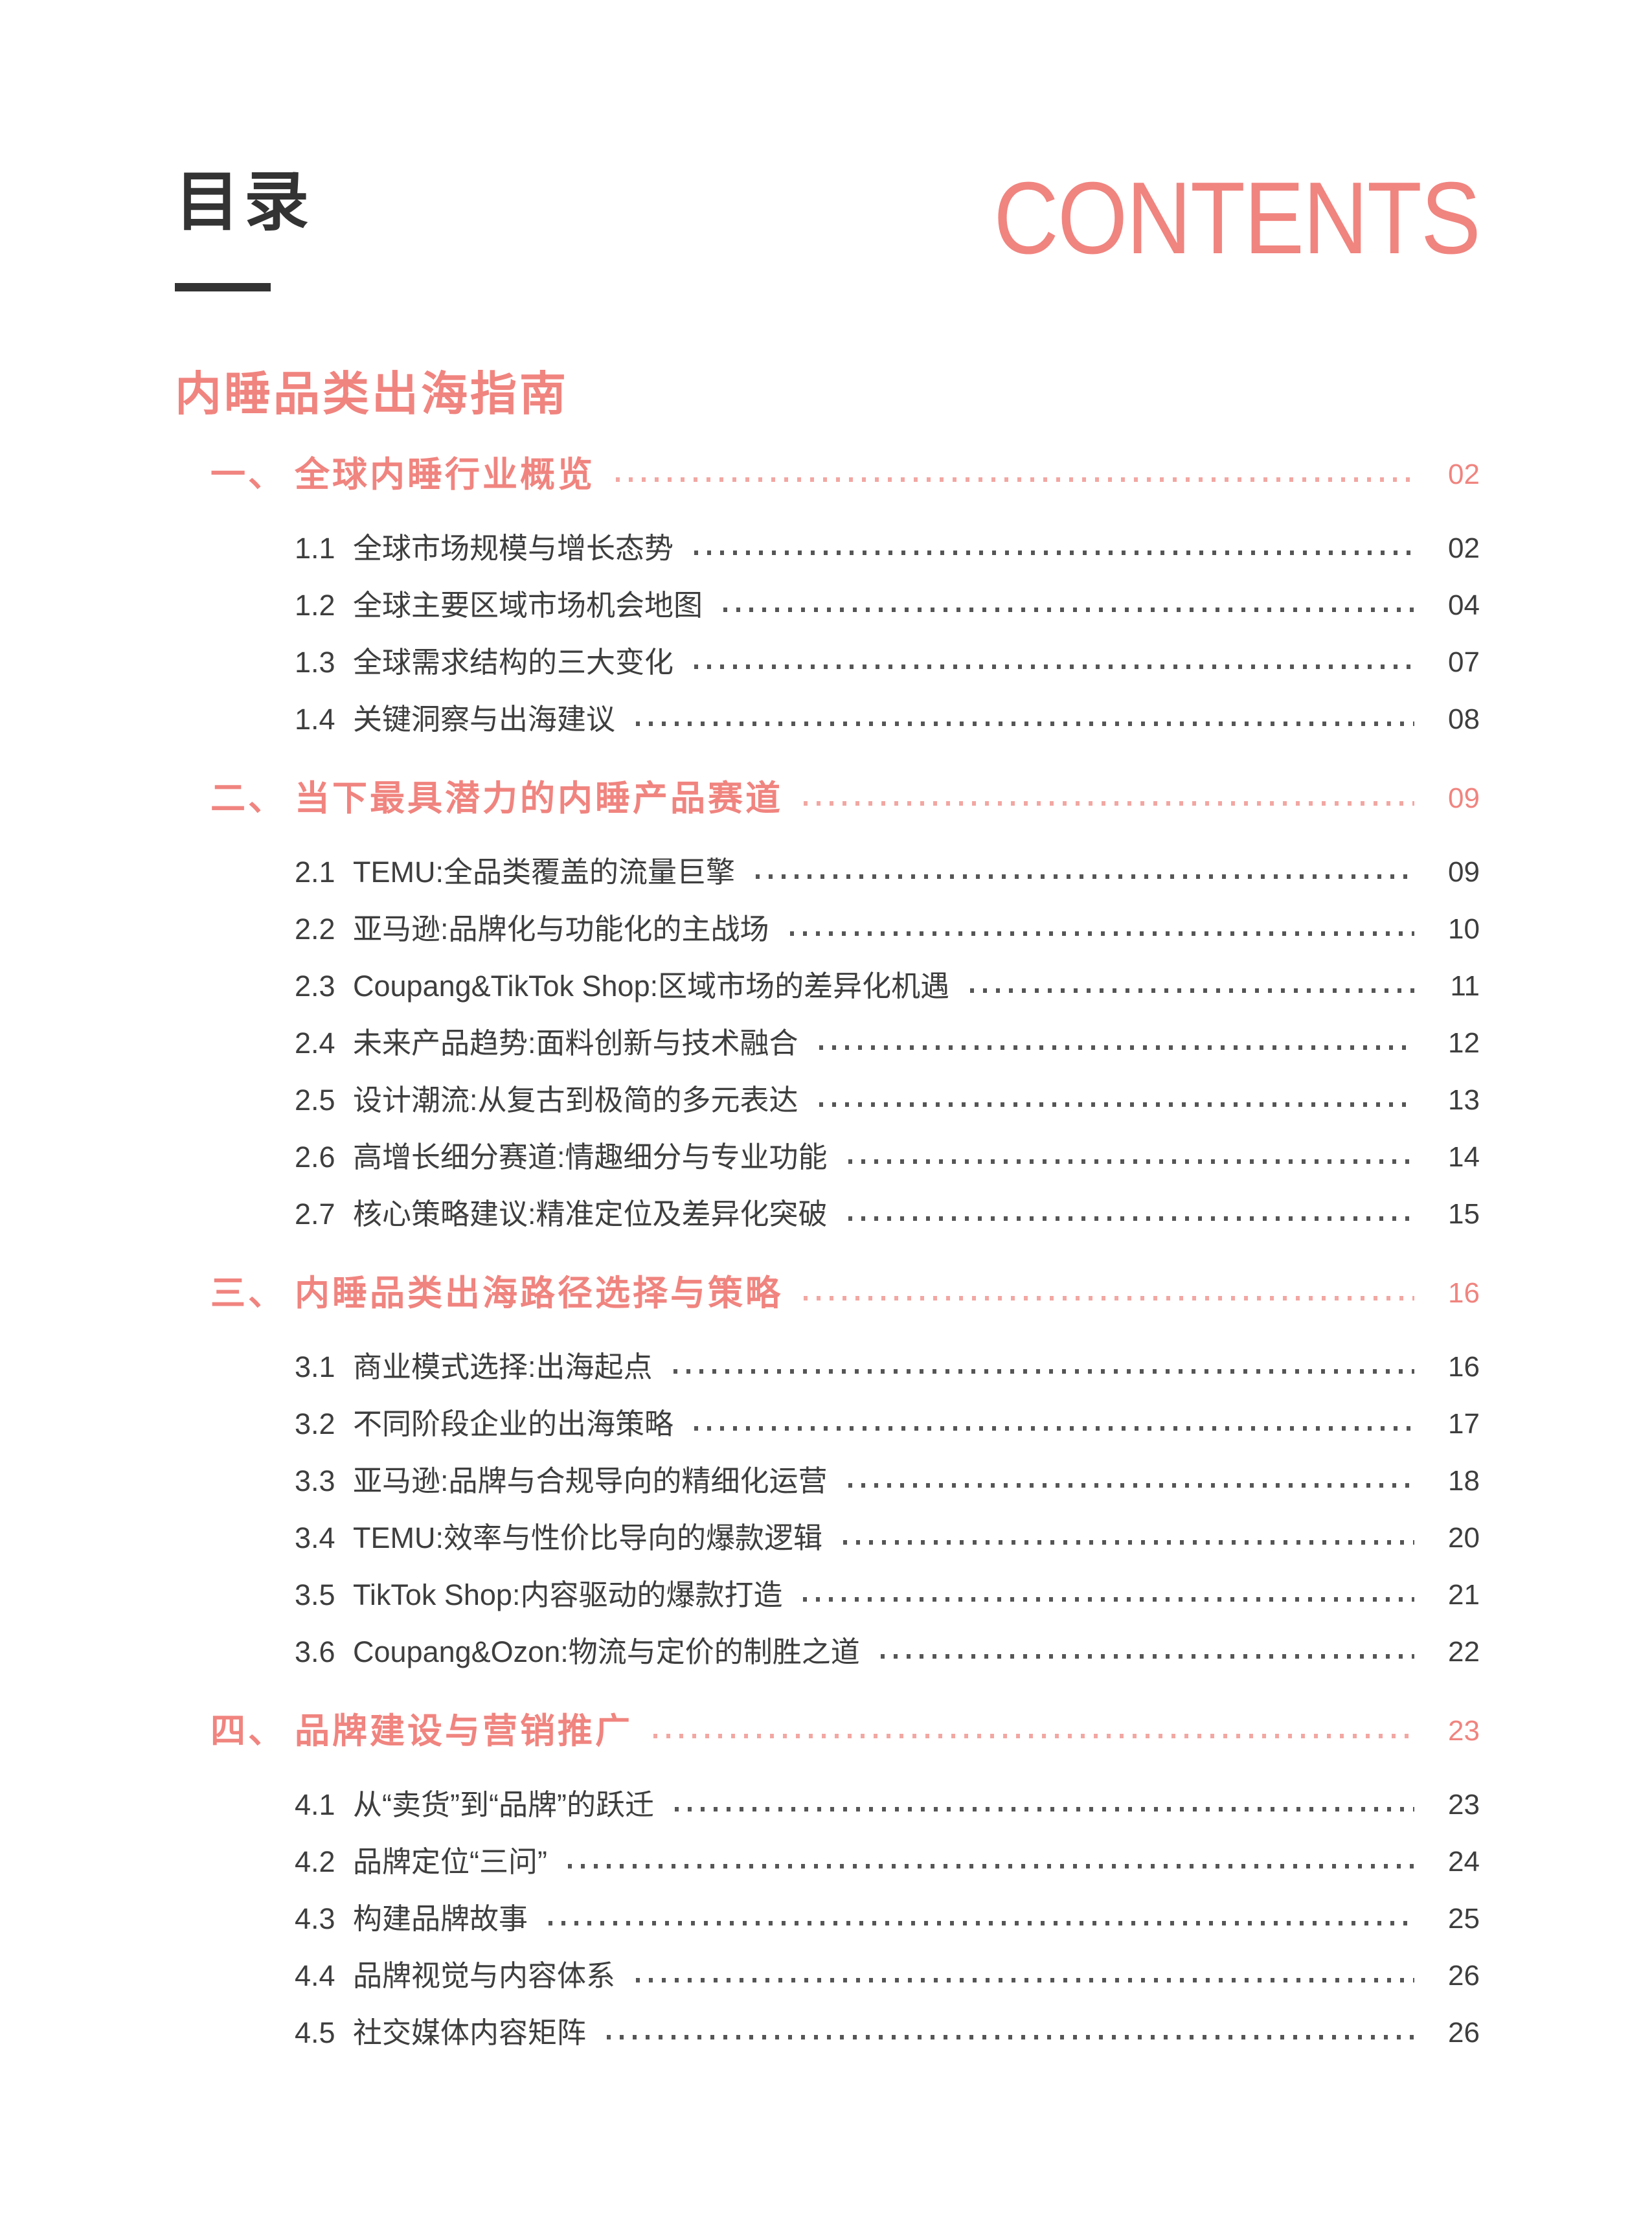 Image resolution: width=1652 pixels, height=2226 pixels. Describe the element at coordinates (315, 1861) in the screenshot. I see `item-number: 4.2` at that location.